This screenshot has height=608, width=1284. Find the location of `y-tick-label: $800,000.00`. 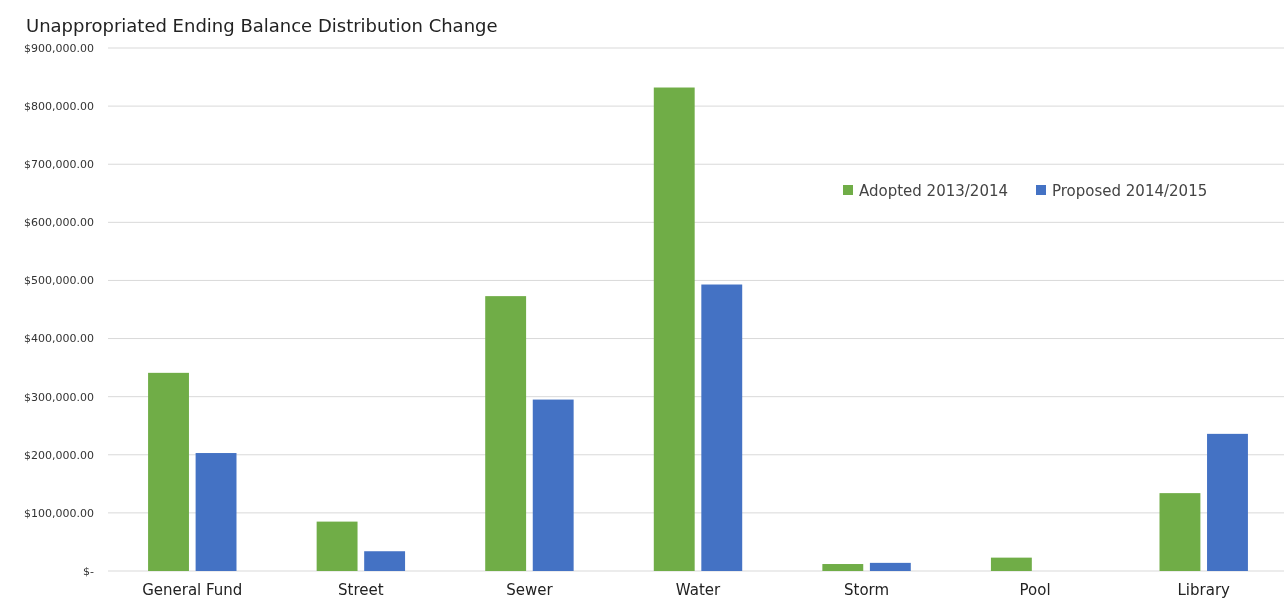

y-tick-label: $800,000.00 is located at coordinates (59, 106).